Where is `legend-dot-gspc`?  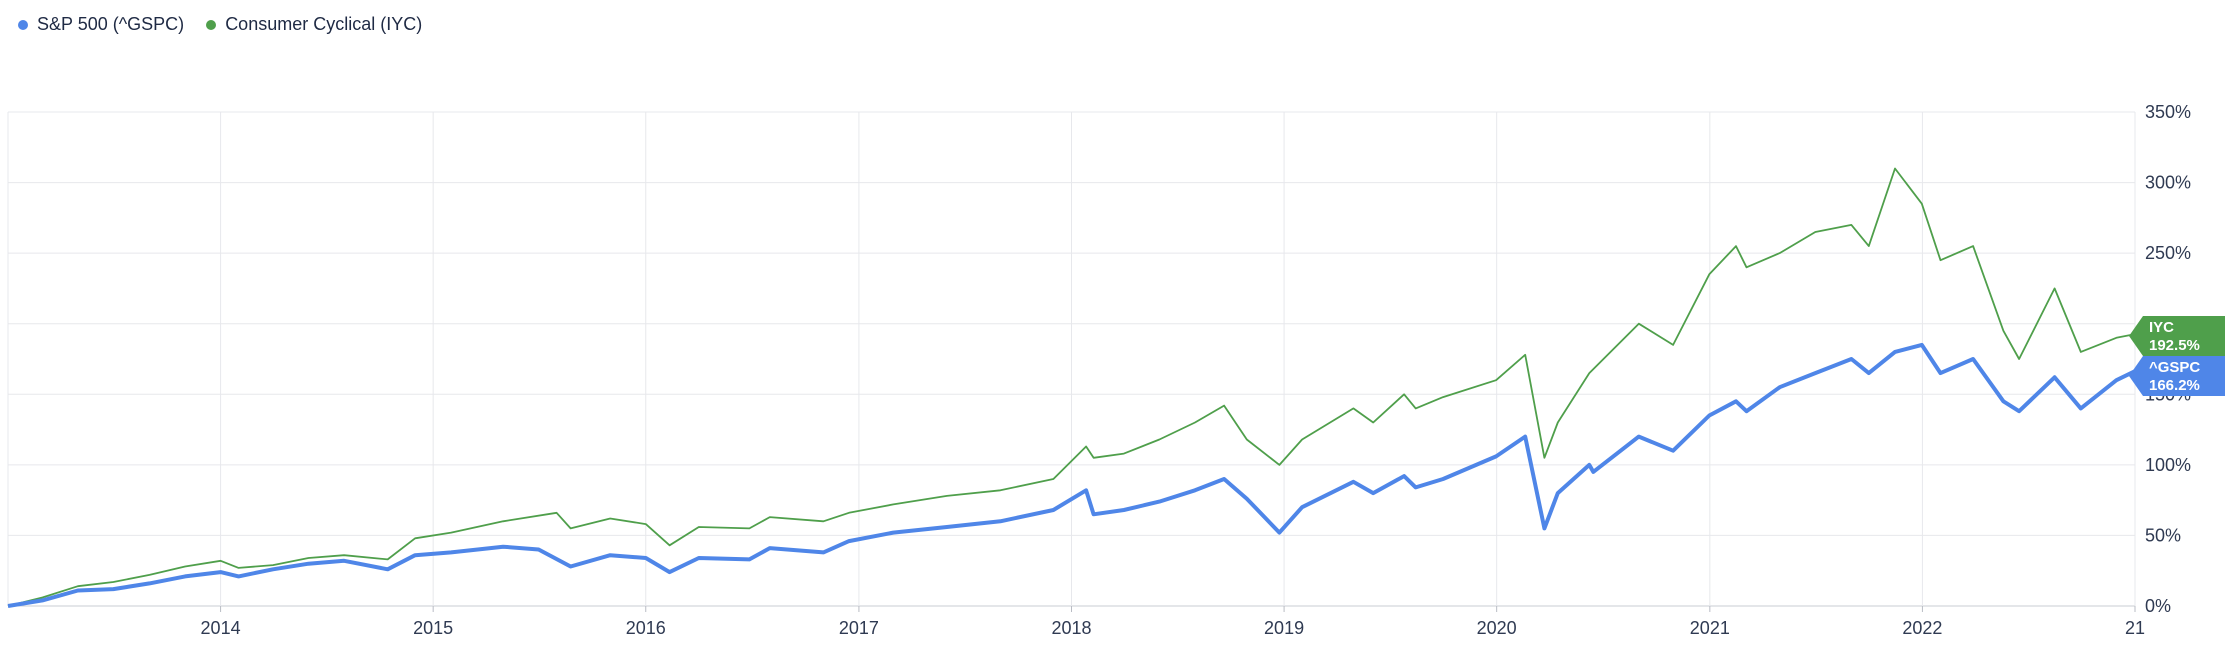
legend-dot-gspc is located at coordinates (23, 24).